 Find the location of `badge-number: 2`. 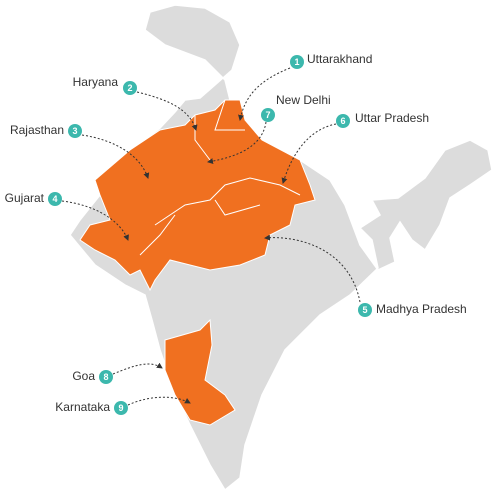

badge-number: 2 is located at coordinates (129, 88).